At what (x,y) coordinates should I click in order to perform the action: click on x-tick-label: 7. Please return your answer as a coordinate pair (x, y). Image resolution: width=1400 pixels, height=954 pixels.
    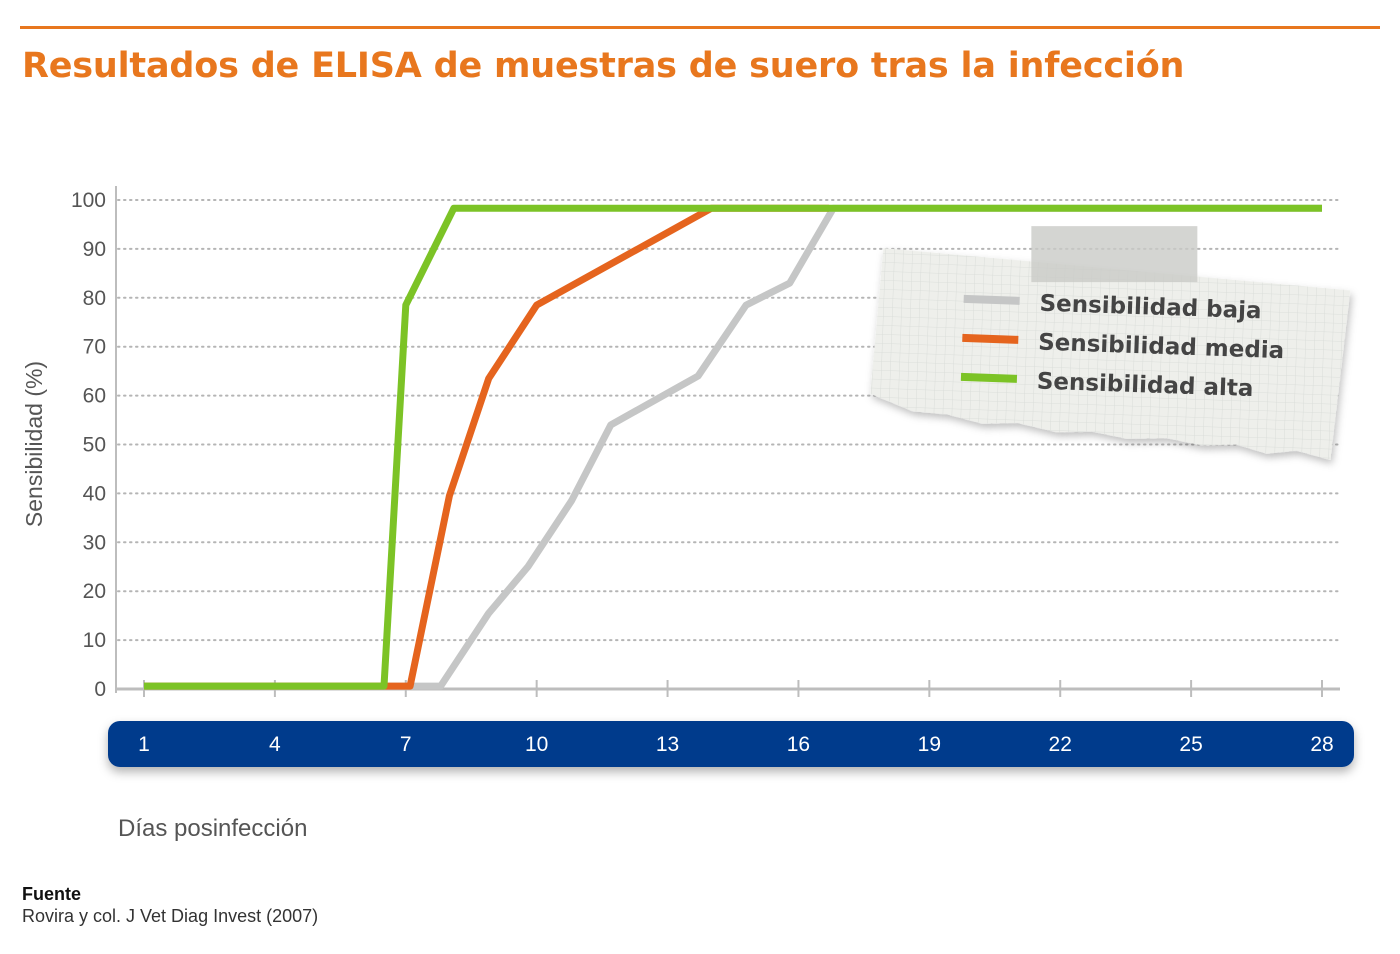
    Looking at the image, I should click on (406, 744).